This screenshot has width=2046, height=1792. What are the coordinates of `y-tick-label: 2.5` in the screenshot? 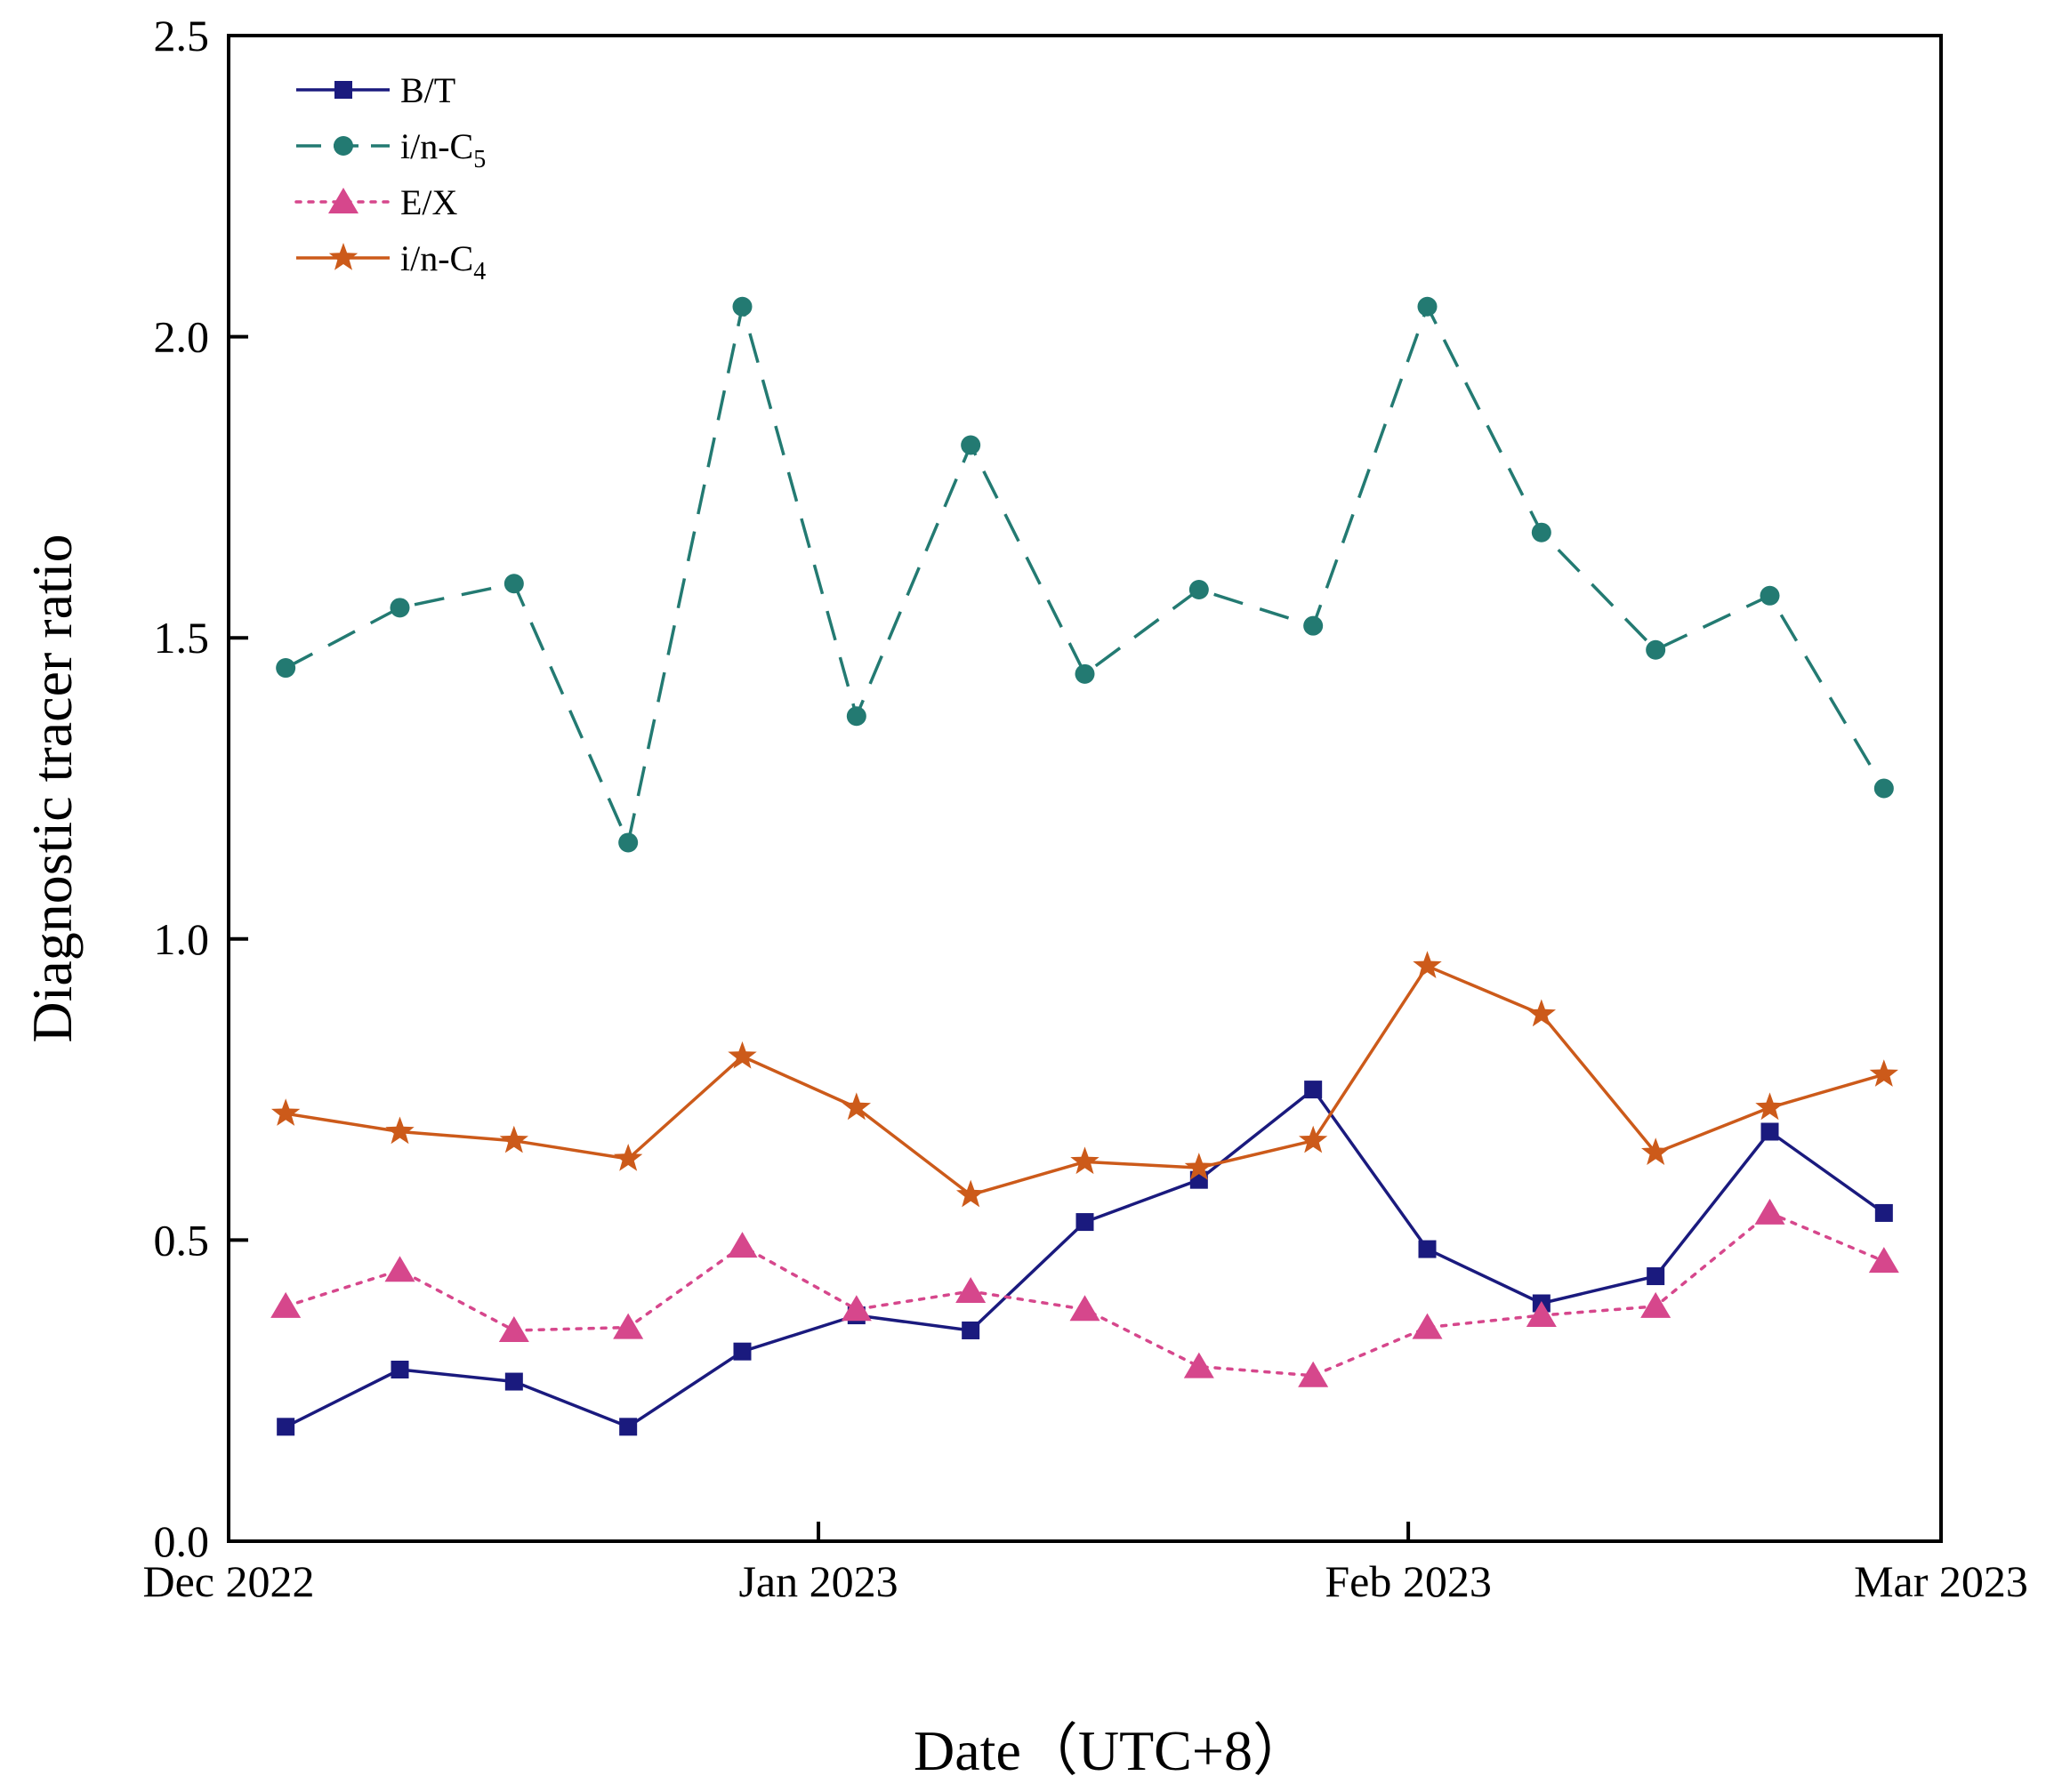 It's located at (182, 35).